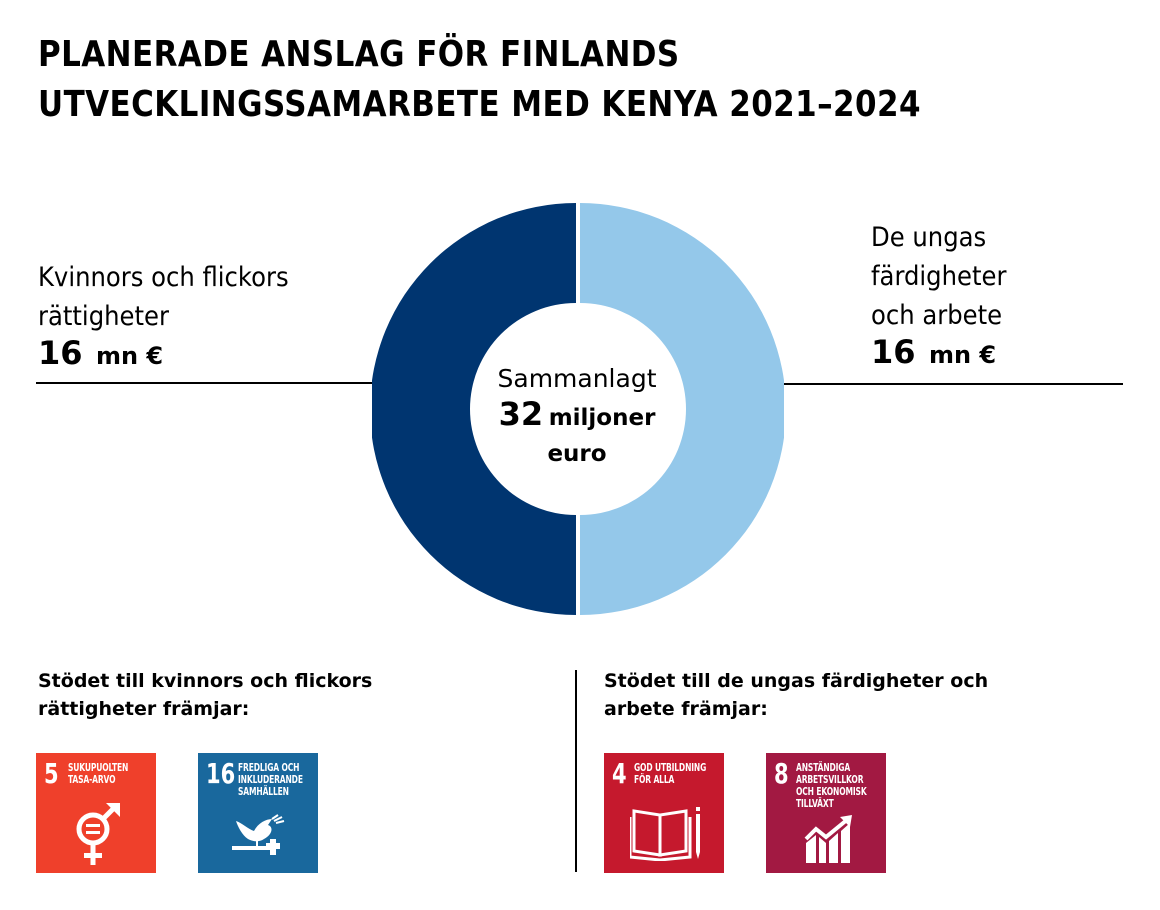 The image size is (1160, 910). What do you see at coordinates (929, 237) in the screenshot?
I see `segment-category-line: De ungas` at bounding box center [929, 237].